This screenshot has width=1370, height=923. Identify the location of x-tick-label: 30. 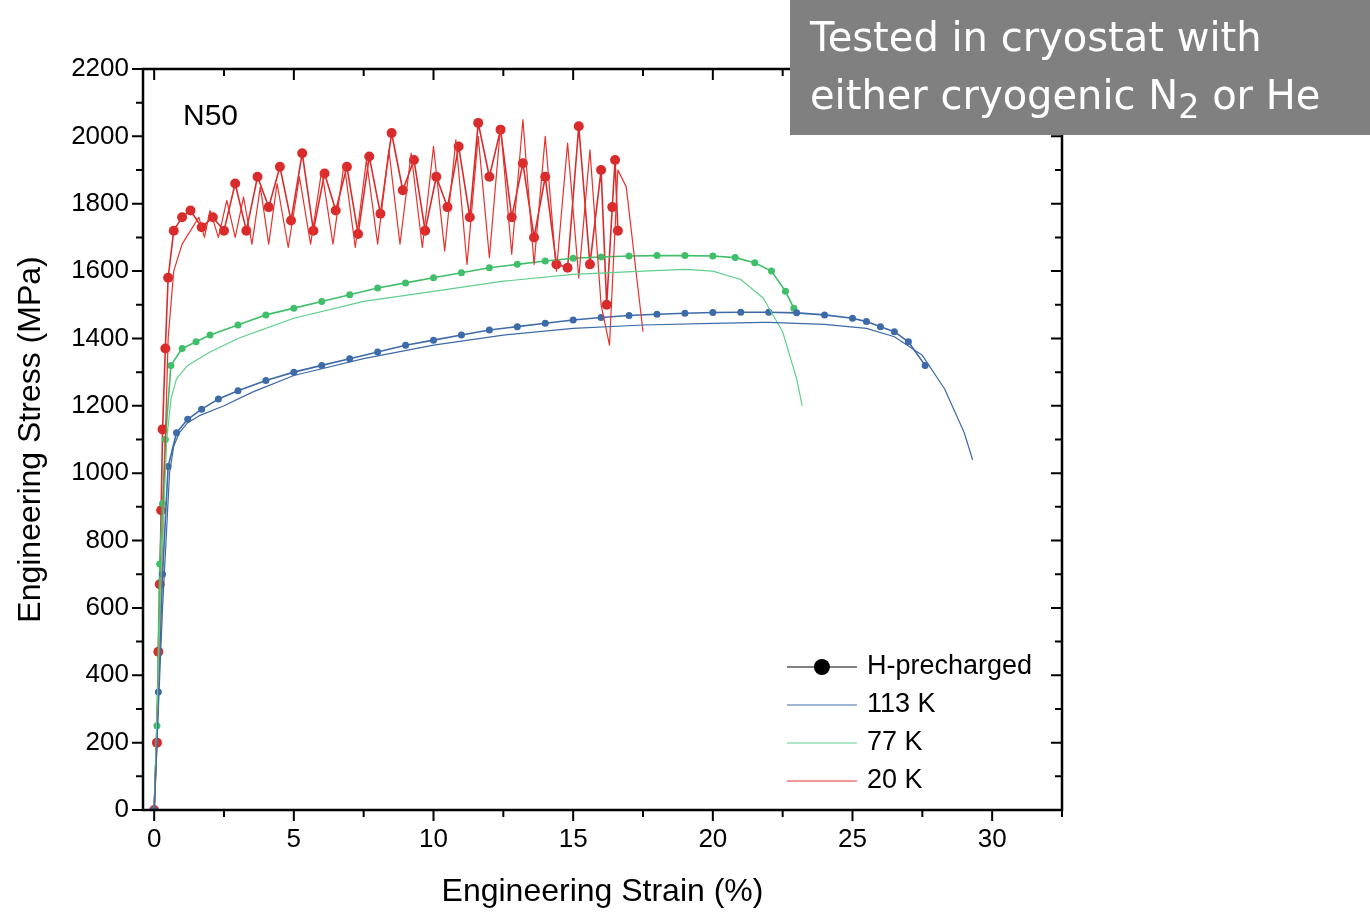
(992, 837).